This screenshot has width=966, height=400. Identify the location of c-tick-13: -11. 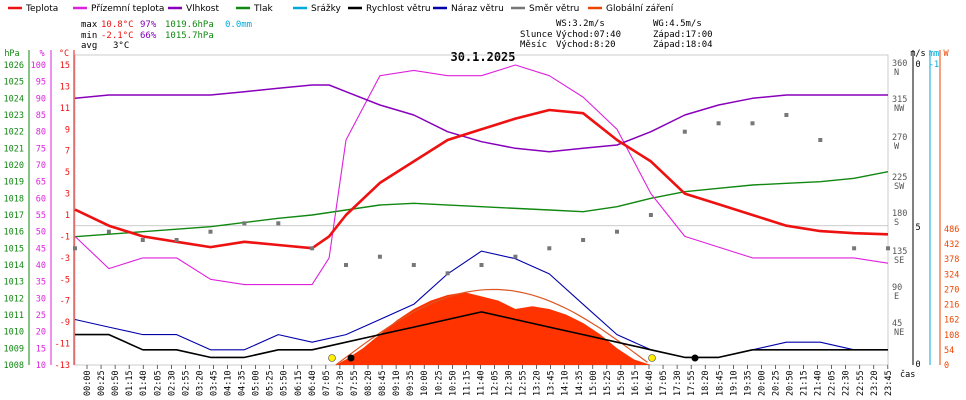
(62, 345).